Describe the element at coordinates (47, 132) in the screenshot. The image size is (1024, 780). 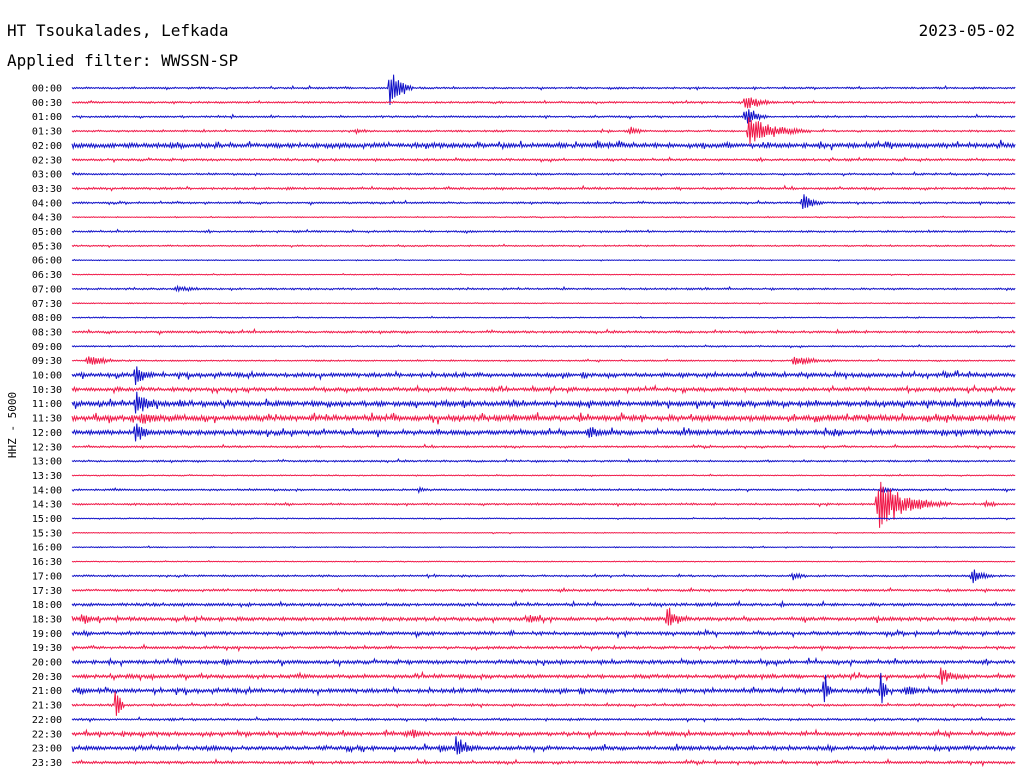
I see `row-label: 01:30` at that location.